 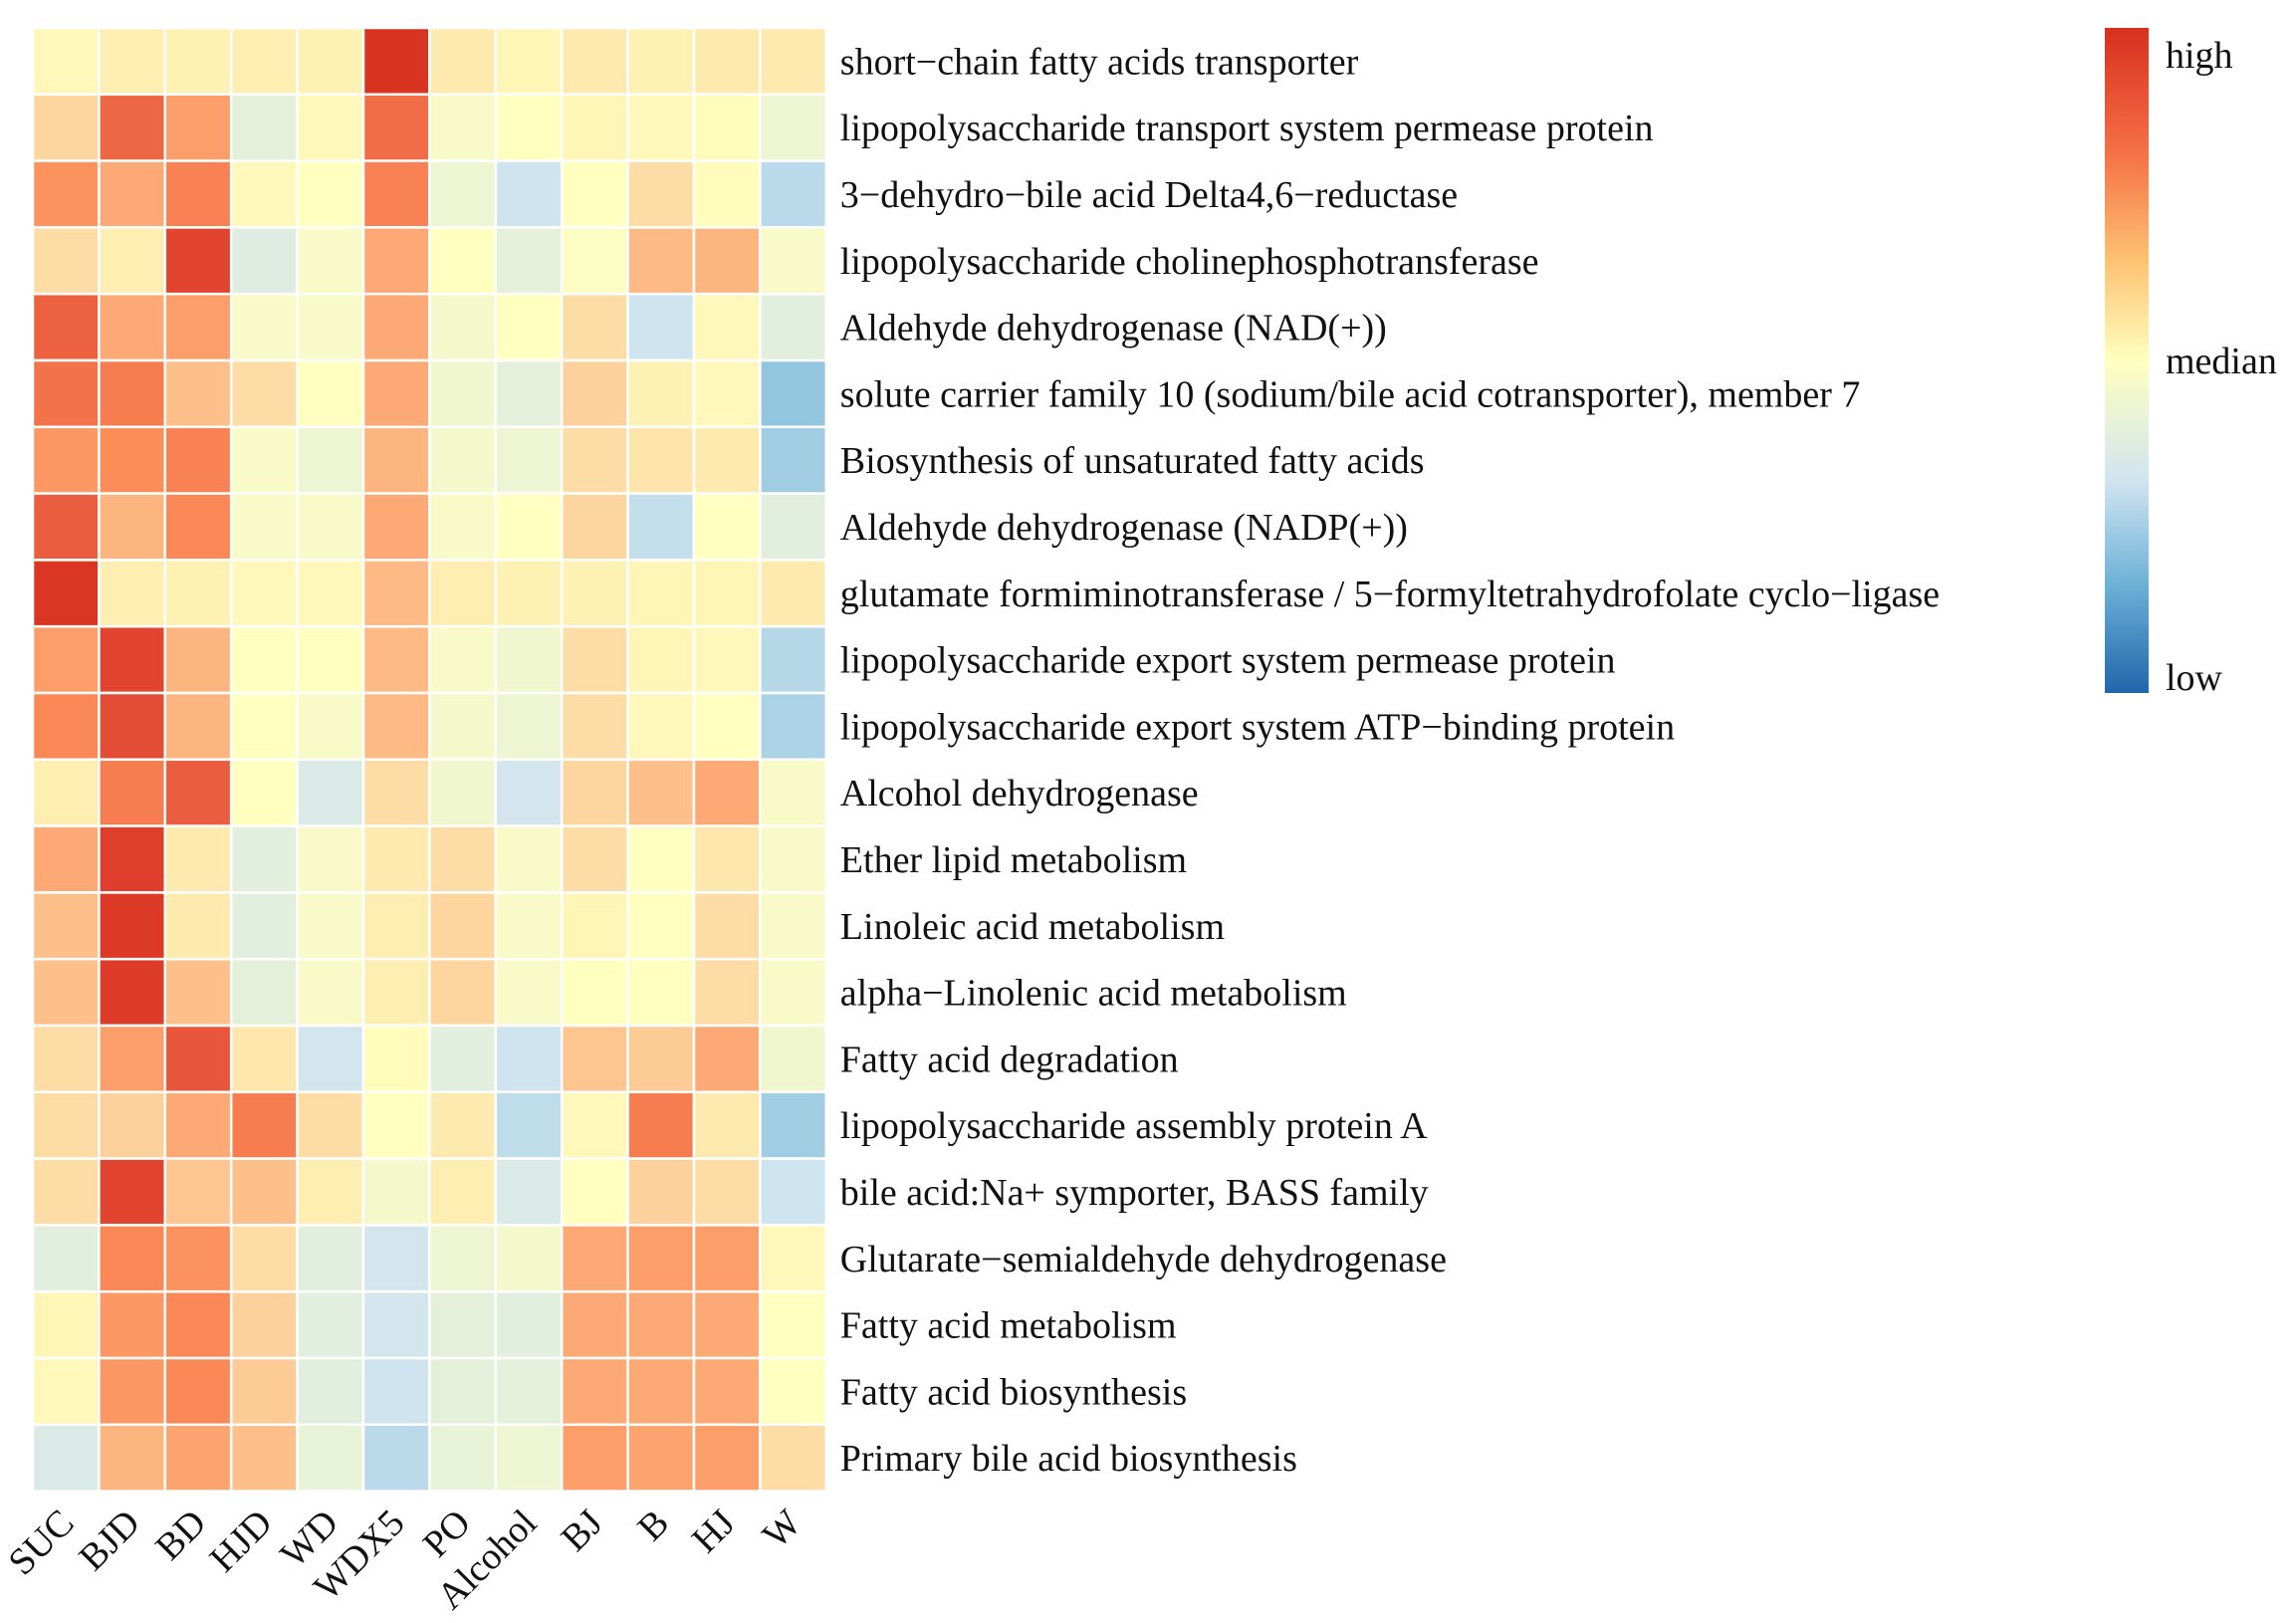 I want to click on column-label: BD, so click(x=180, y=1535).